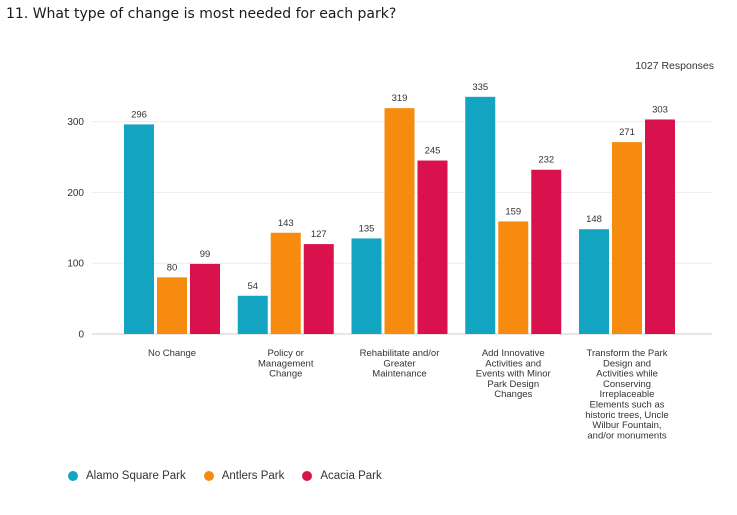 This screenshot has width=737, height=515. Describe the element at coordinates (285, 374) in the screenshot. I see `x-category-label-line: Change` at that location.